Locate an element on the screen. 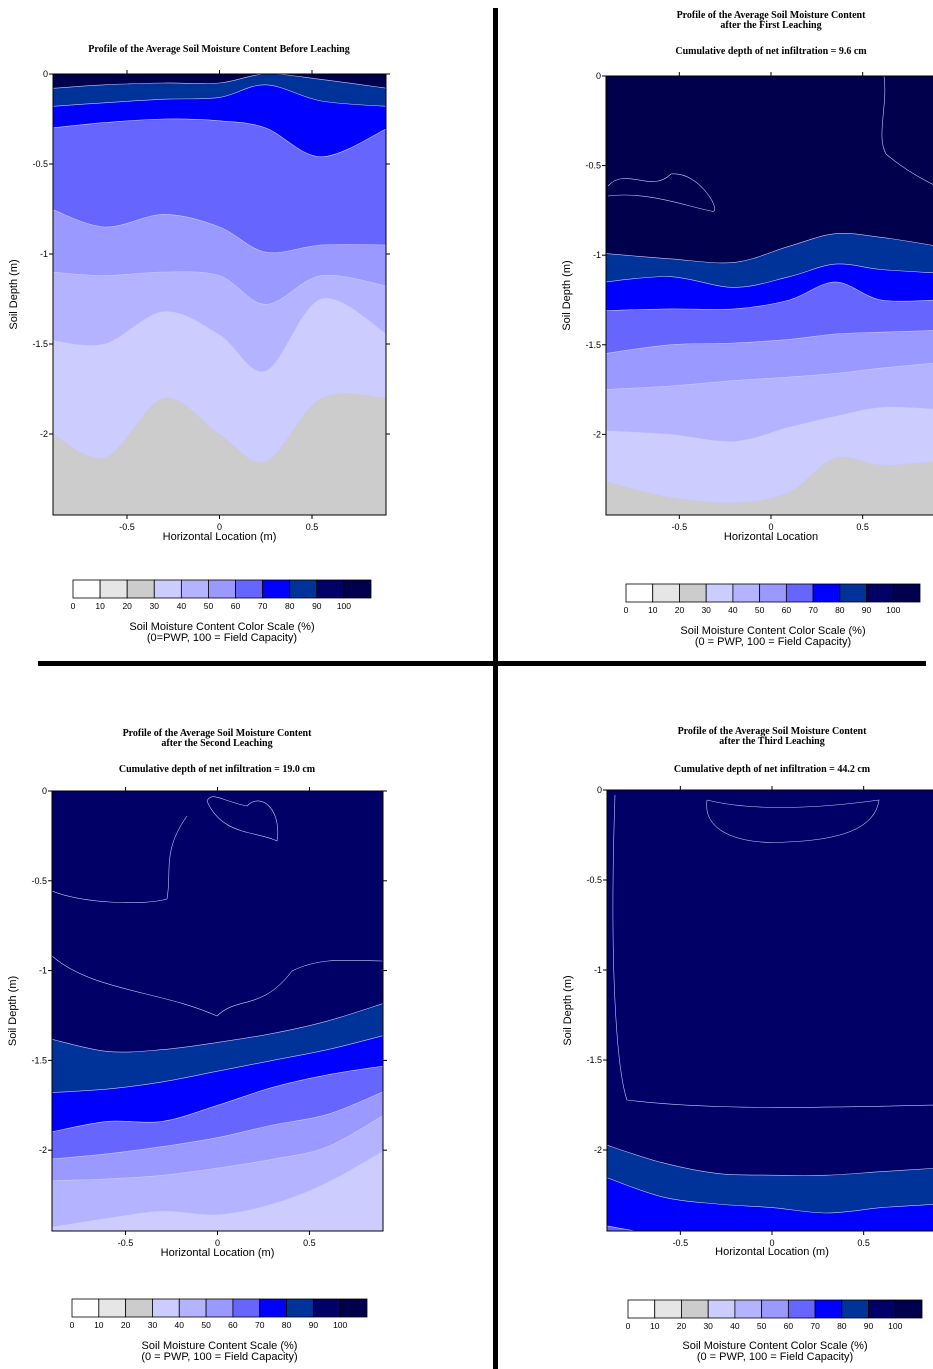 This screenshot has height=1369, width=933. x-axis-label: Horizontal Location (m) is located at coordinates (772, 1252).